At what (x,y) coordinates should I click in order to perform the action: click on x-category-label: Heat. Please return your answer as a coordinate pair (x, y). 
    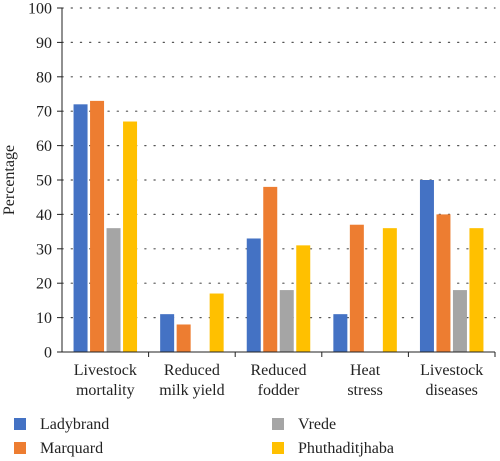
    Looking at the image, I should click on (365, 370).